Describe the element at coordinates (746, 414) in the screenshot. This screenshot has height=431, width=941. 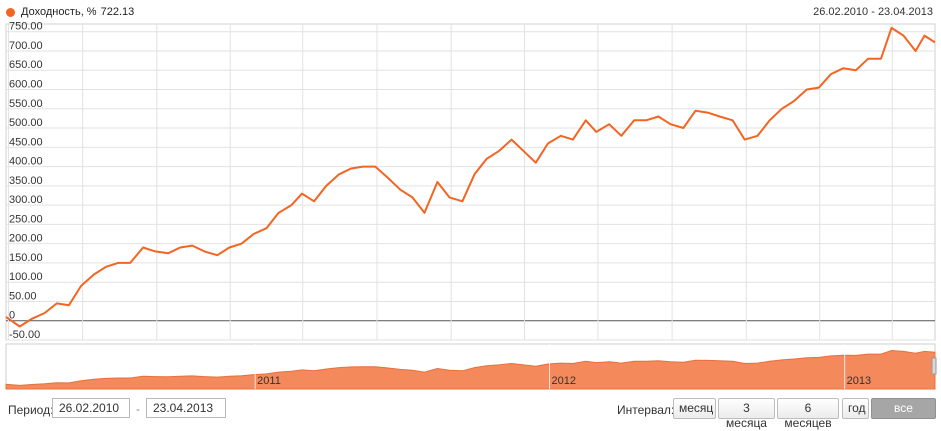
I see `interval-3-months-button: 3 месяца` at that location.